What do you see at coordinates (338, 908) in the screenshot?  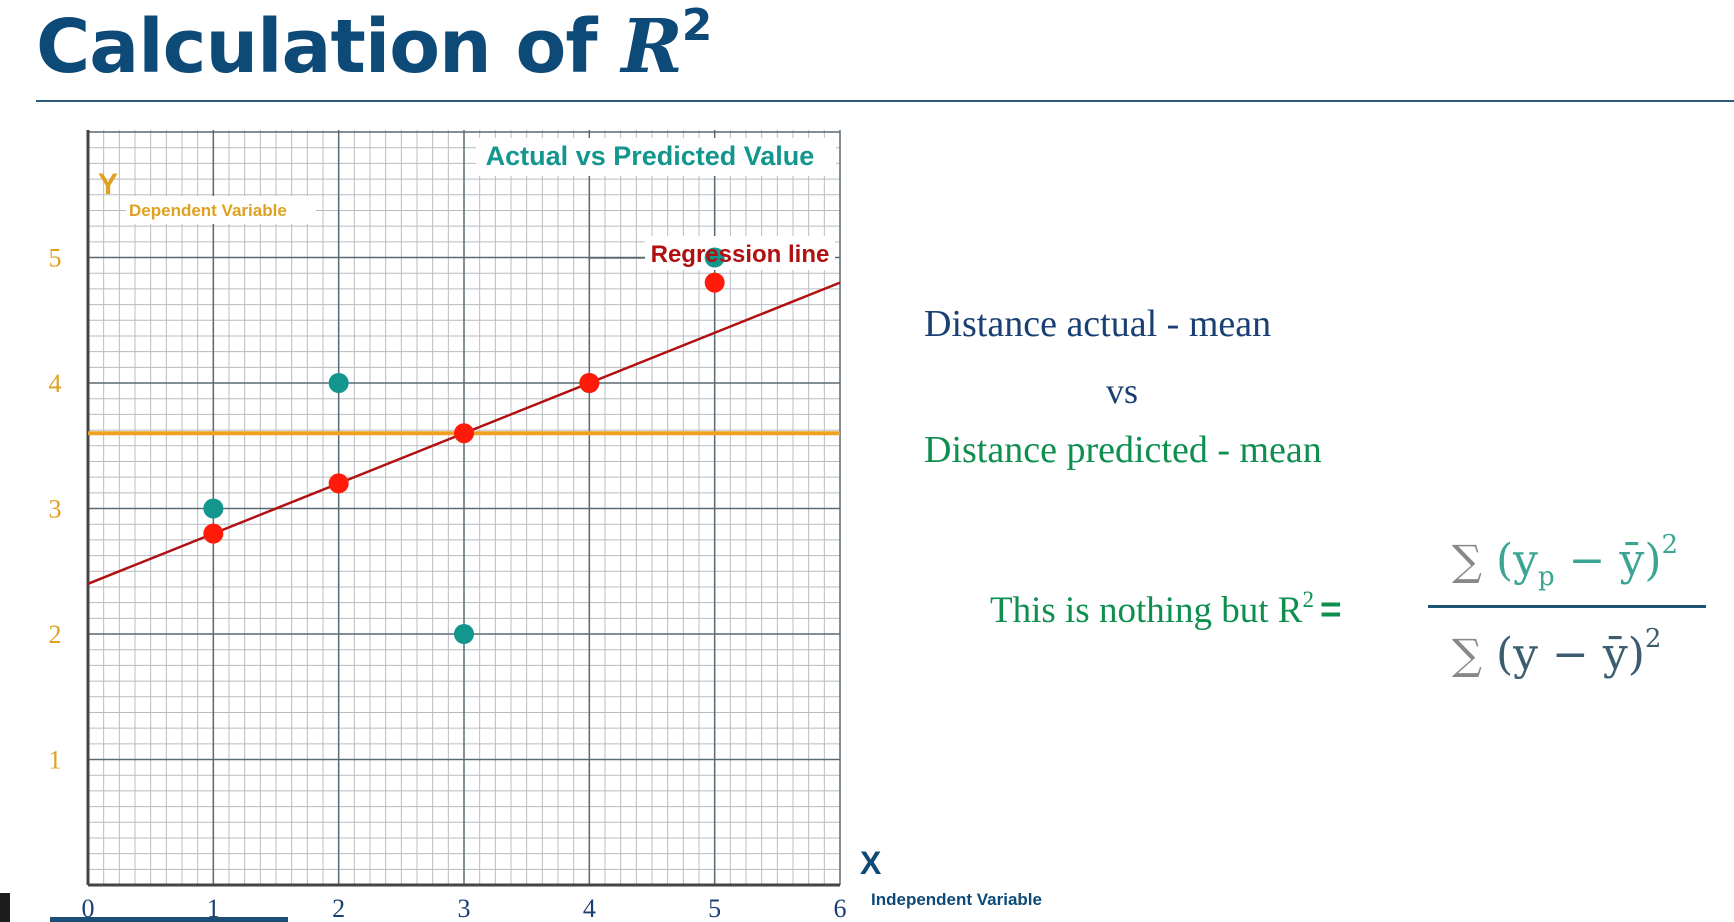 I see `x-tick-label: 2` at bounding box center [338, 908].